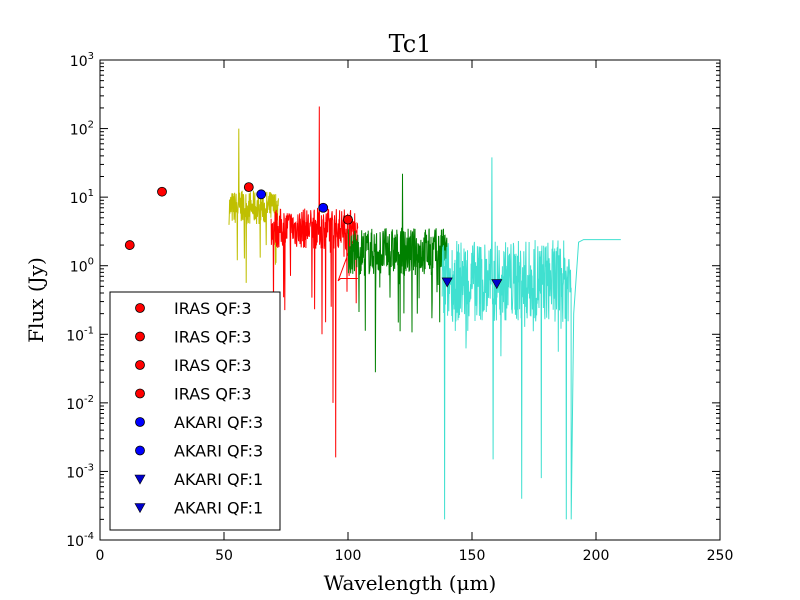 This screenshot has height=600, width=800. I want to click on y-tick-label: 10⁻³, so click(80, 471).